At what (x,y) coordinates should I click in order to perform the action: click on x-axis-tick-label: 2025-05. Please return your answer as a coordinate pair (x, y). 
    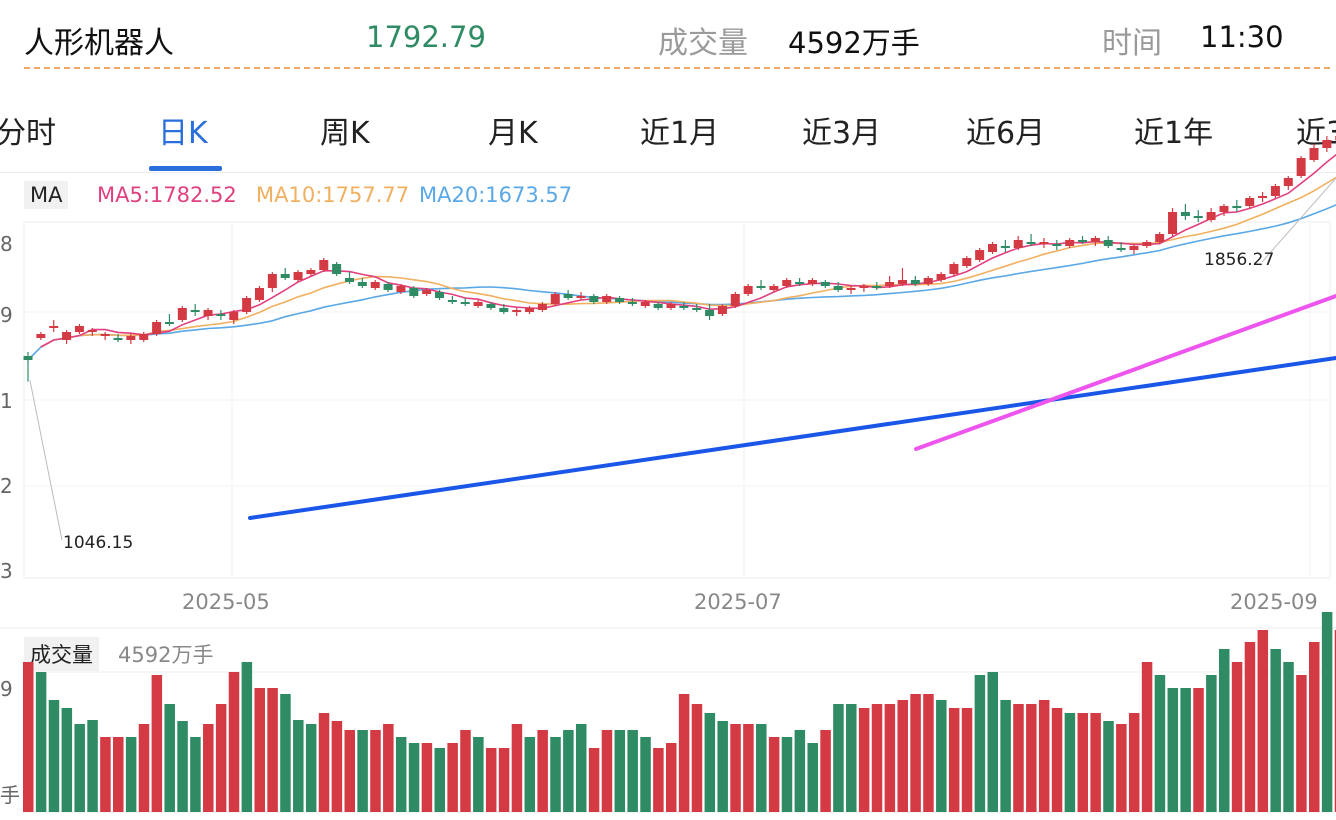
    Looking at the image, I should click on (226, 602).